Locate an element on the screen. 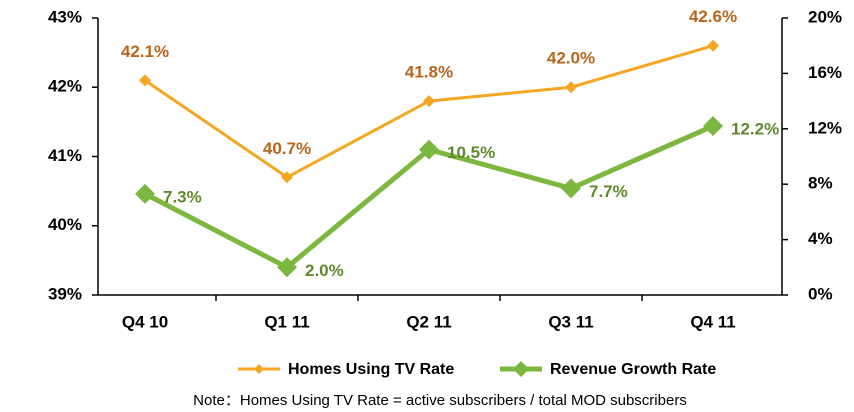 This screenshot has width=854, height=412. y2-tick-label: 8% is located at coordinates (820, 183).